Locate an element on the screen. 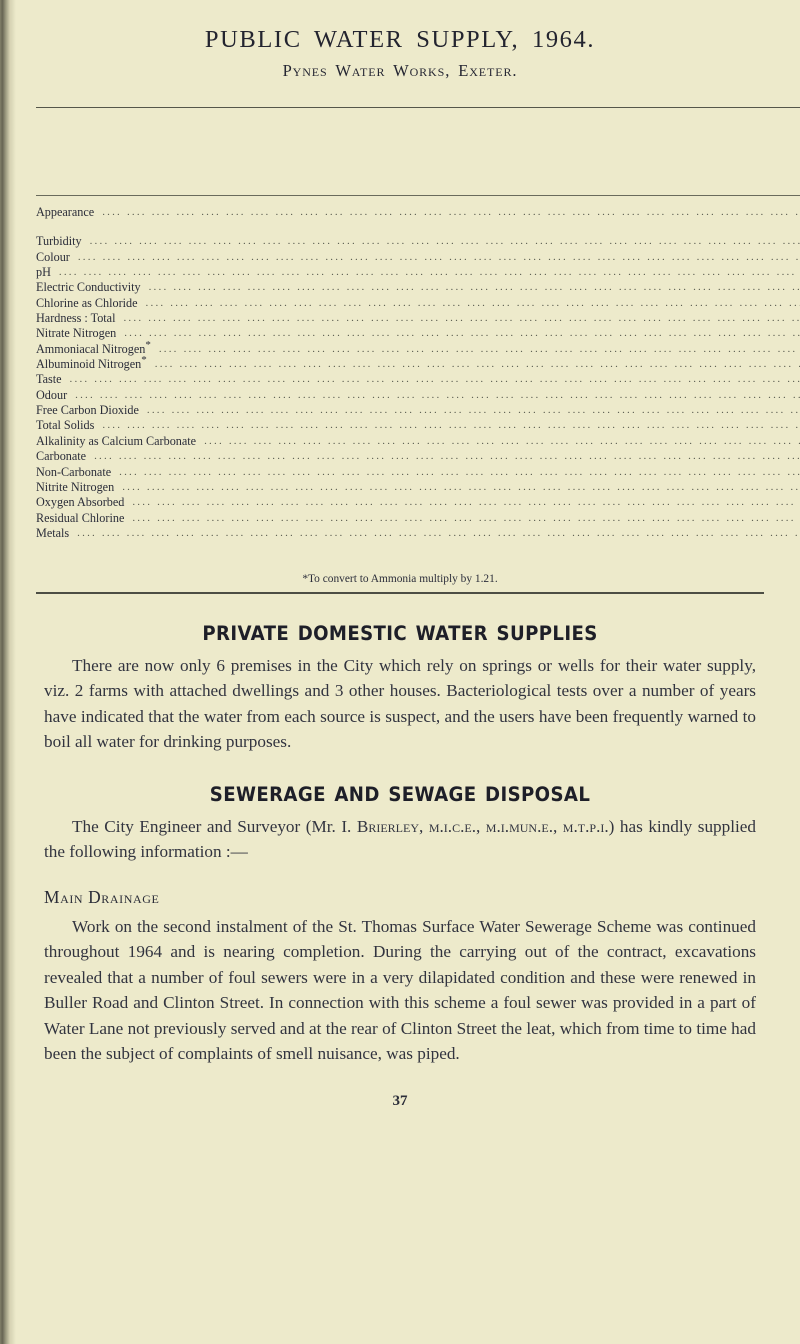 This screenshot has width=800, height=1344. page-subtitle: Pynes Water Works, Exeter. is located at coordinates (400, 70).